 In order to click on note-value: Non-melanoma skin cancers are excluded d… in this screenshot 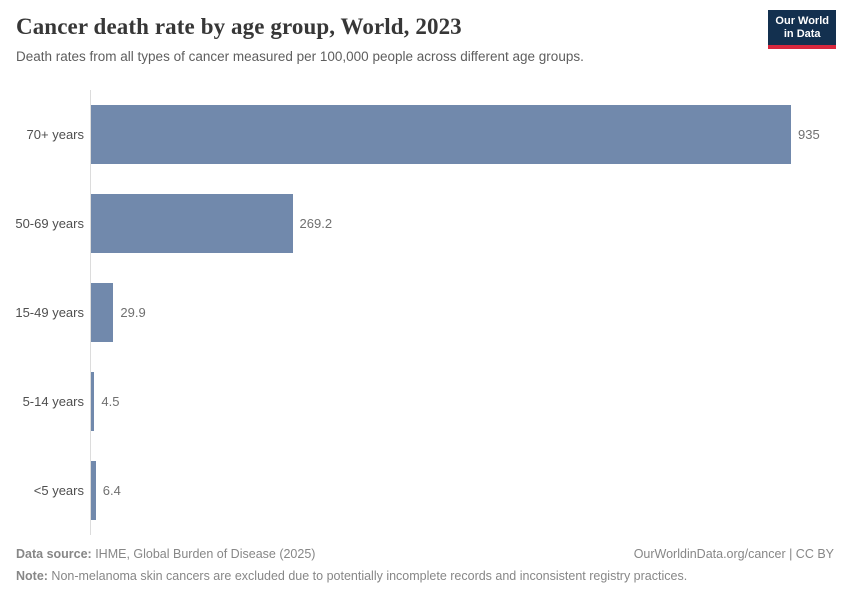, I will do `click(367, 576)`.